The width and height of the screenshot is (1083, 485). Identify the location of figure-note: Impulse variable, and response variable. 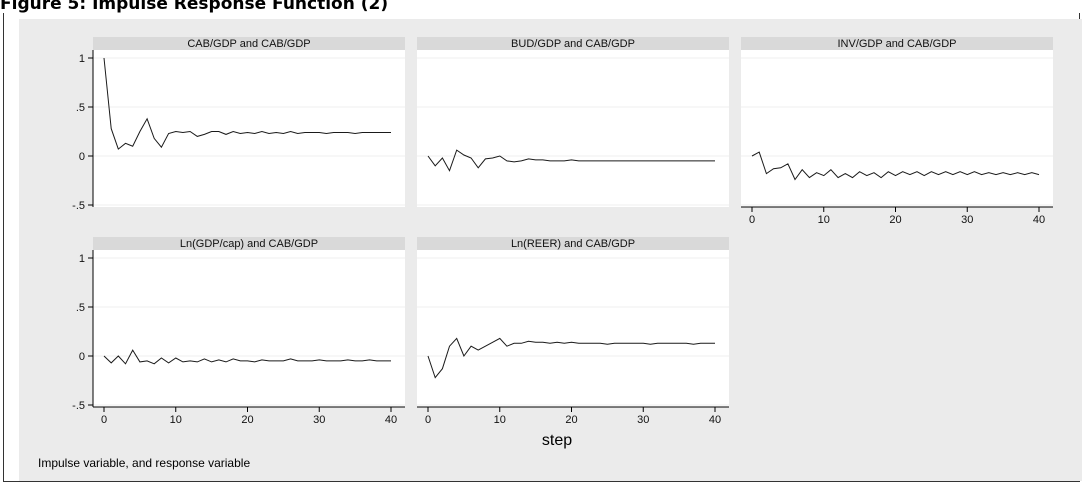
(144, 463).